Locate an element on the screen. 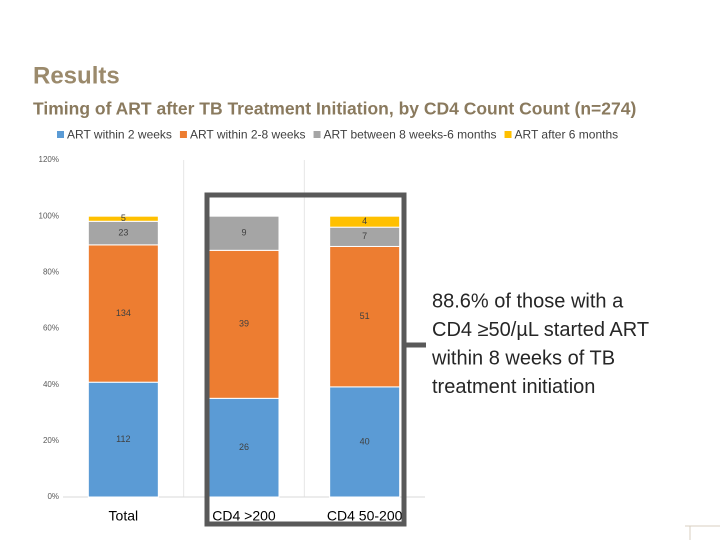 The image size is (720, 540). annotation: treatment initiation is located at coordinates (513, 387).